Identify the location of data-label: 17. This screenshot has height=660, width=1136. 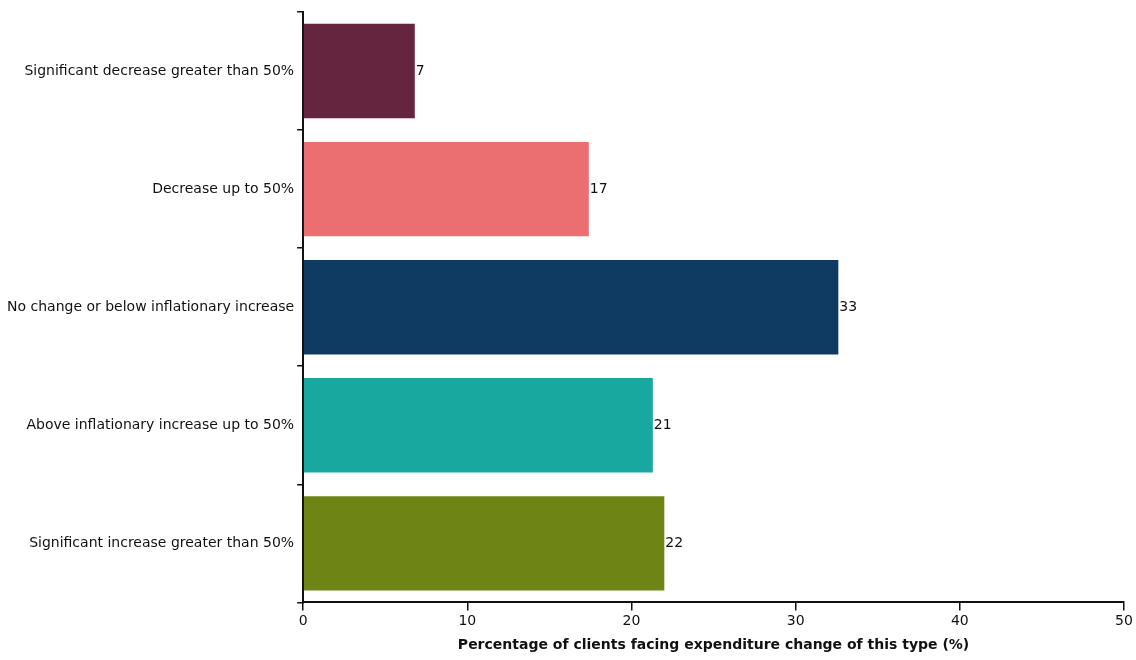
(598, 187).